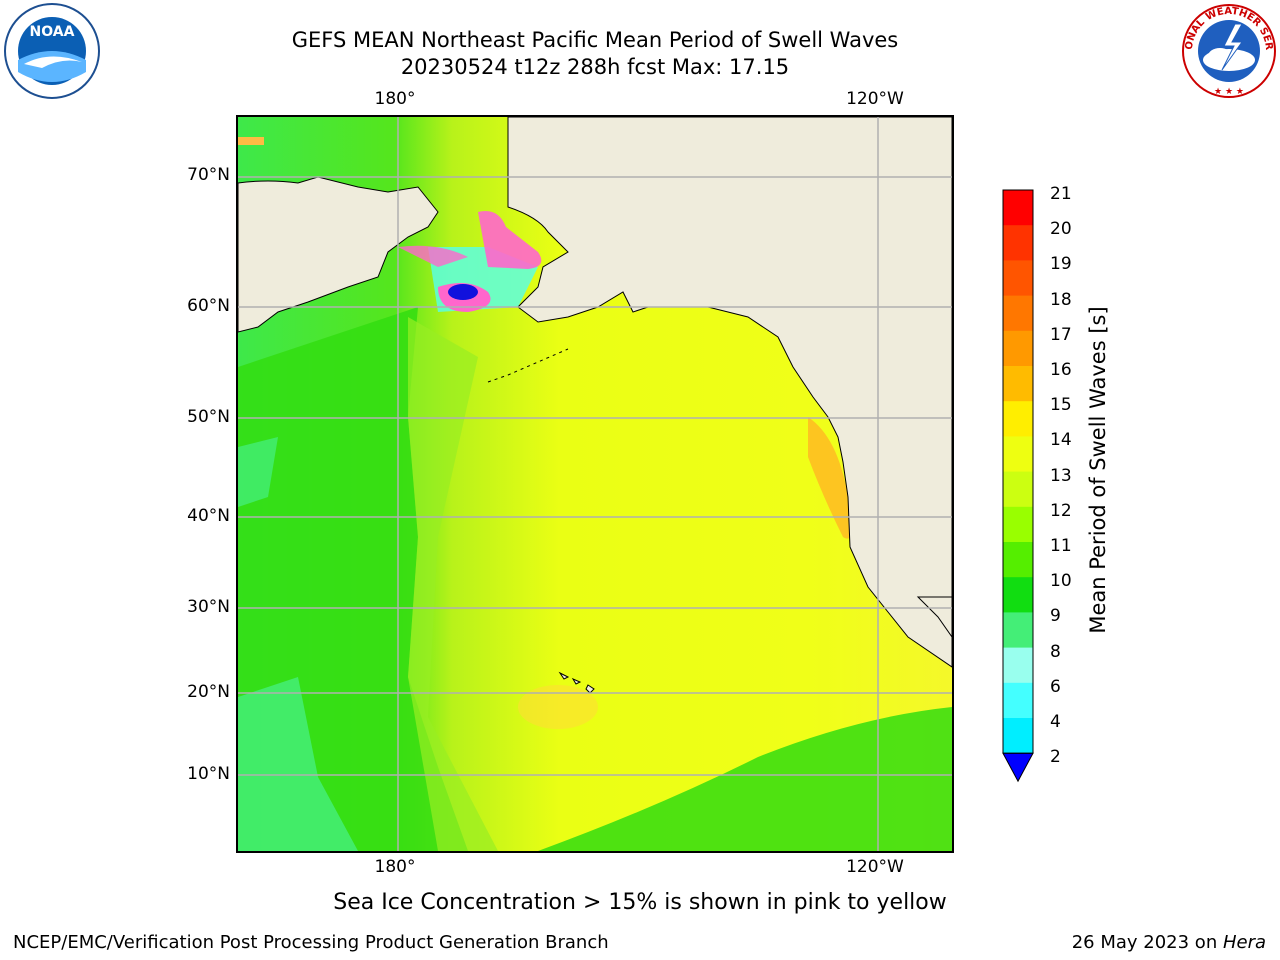  What do you see at coordinates (208, 306) in the screenshot?
I see `lat-label-60n: 60°N` at bounding box center [208, 306].